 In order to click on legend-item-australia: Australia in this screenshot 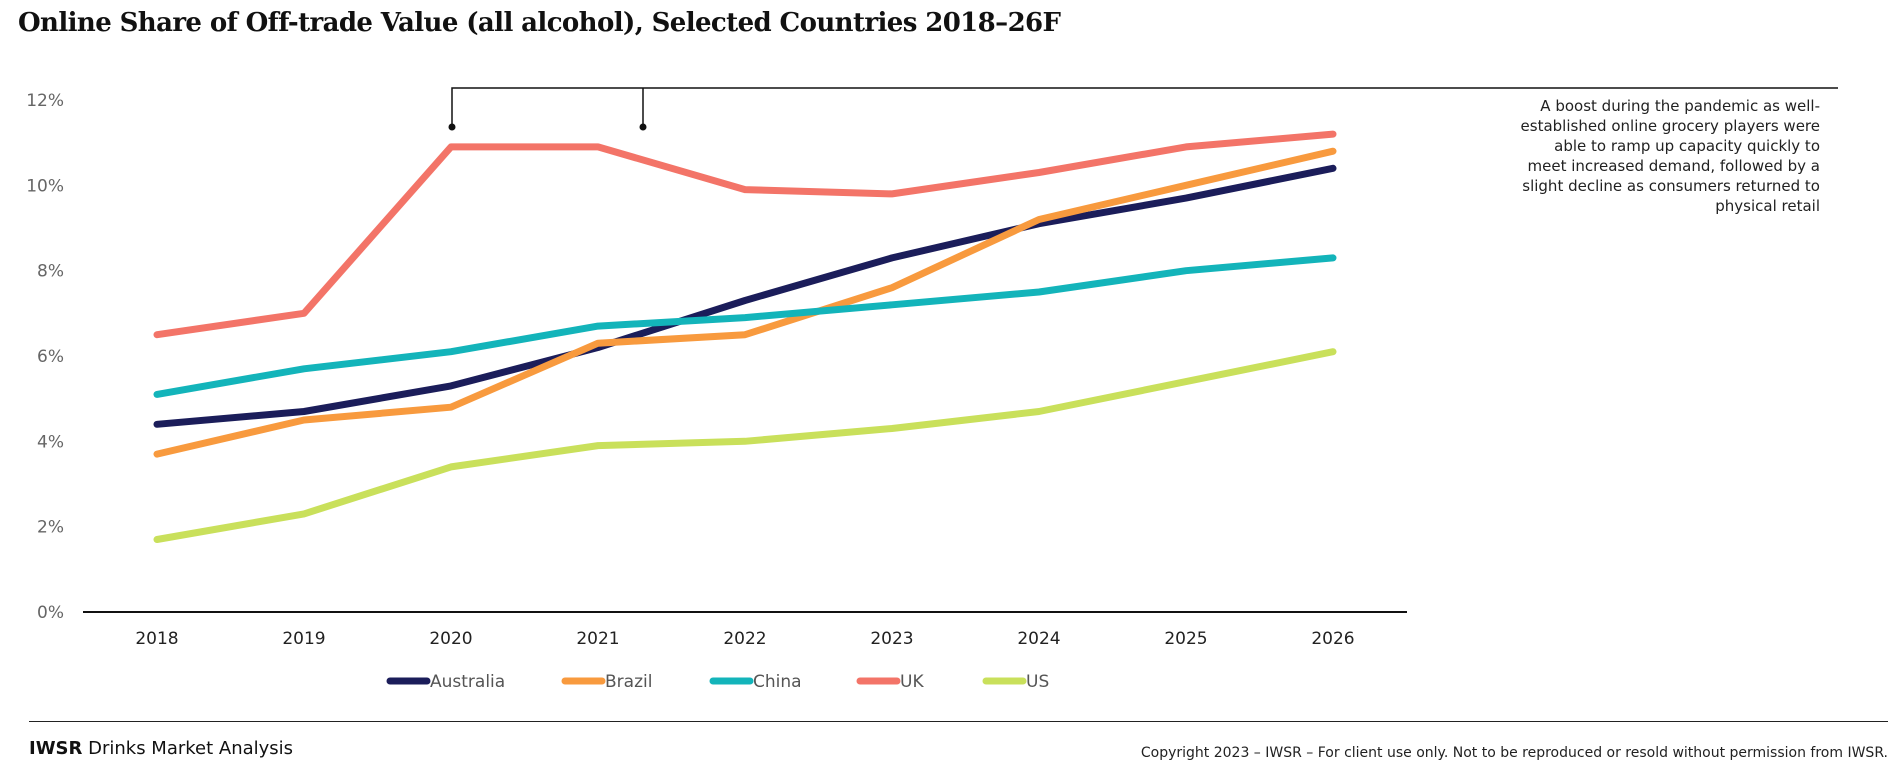, I will do `click(445, 682)`.